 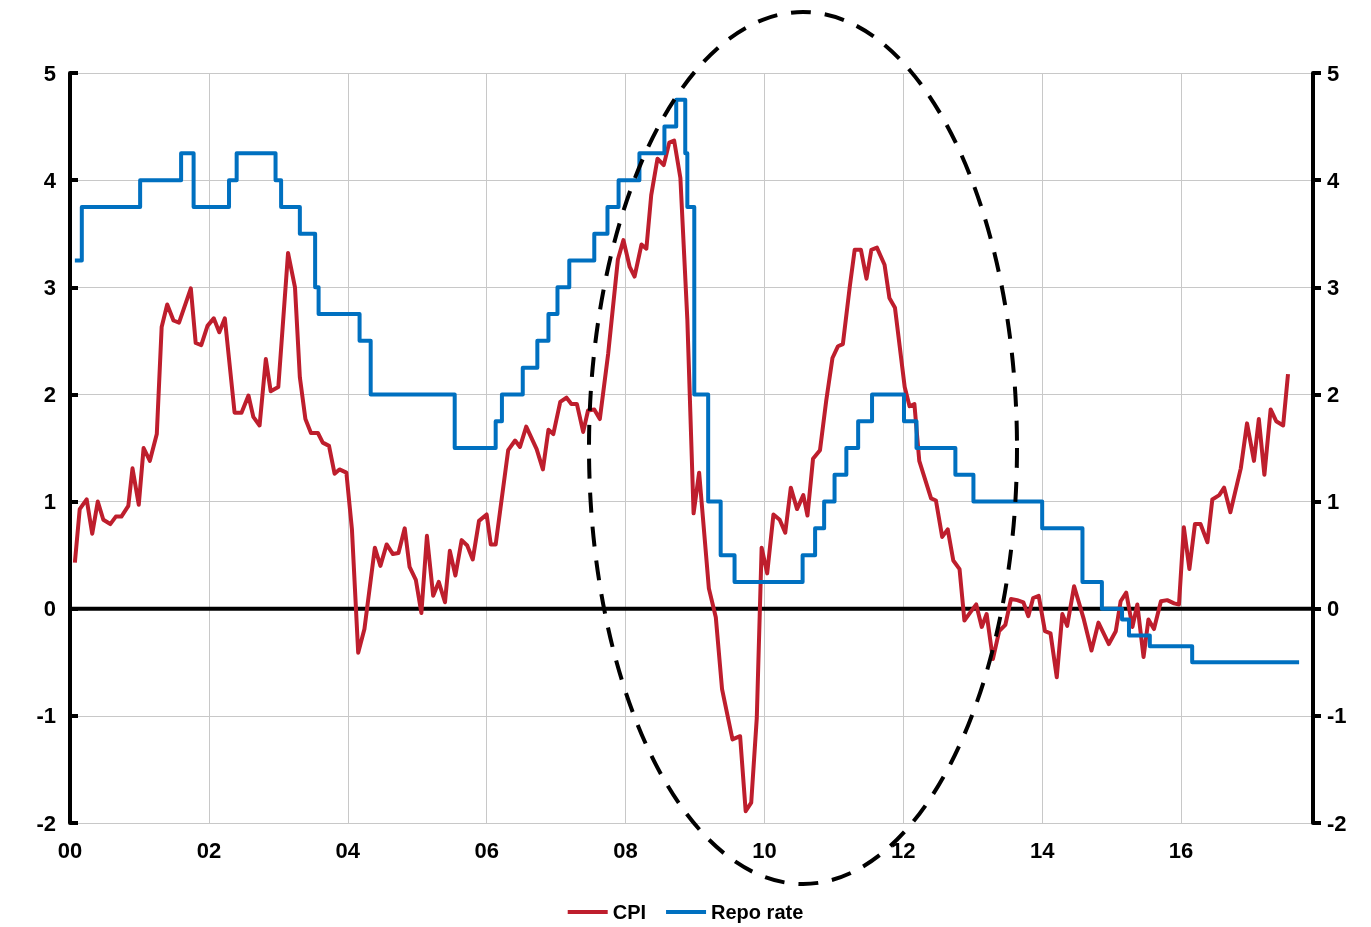 I want to click on x-tick-label: 08, so click(x=625, y=850).